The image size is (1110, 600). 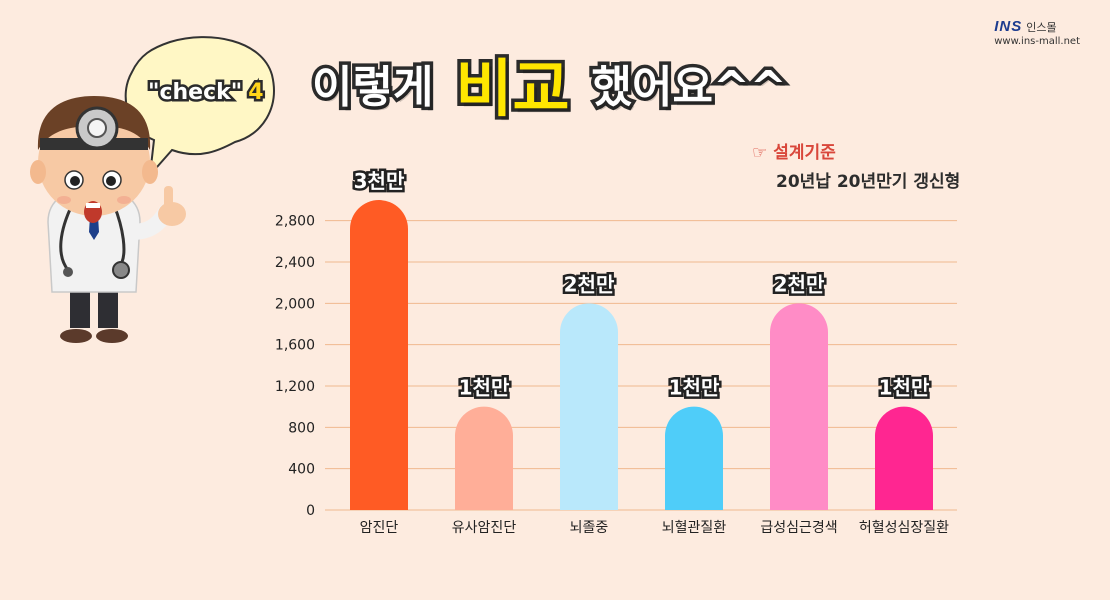 What do you see at coordinates (1008, 26) in the screenshot?
I see `brand-logo-text: INS` at bounding box center [1008, 26].